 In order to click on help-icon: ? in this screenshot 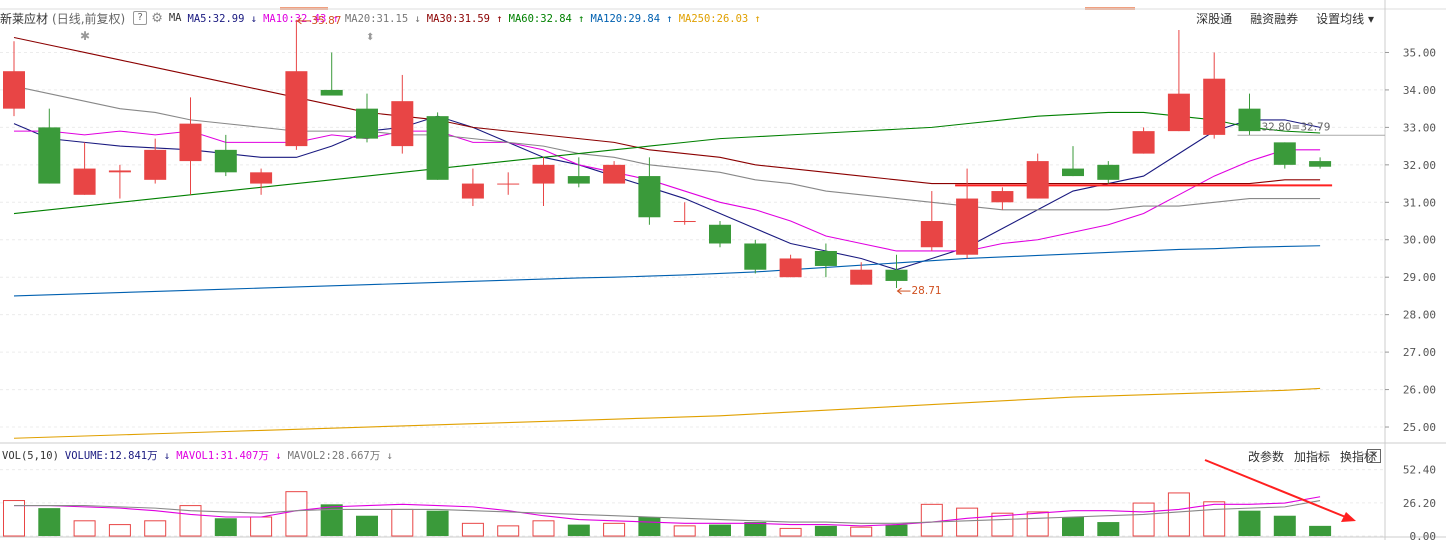, I will do `click(140, 18)`.